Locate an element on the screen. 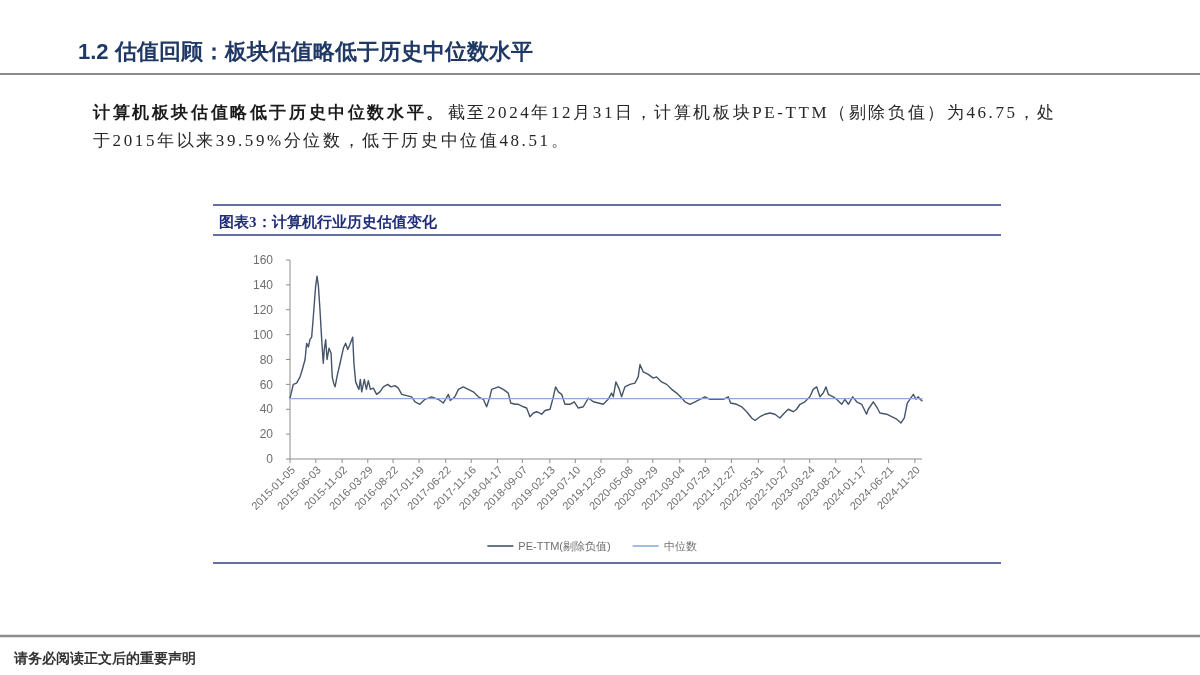  text: 计算机板块估值略低于历史中位数水平。 is located at coordinates (269, 112).